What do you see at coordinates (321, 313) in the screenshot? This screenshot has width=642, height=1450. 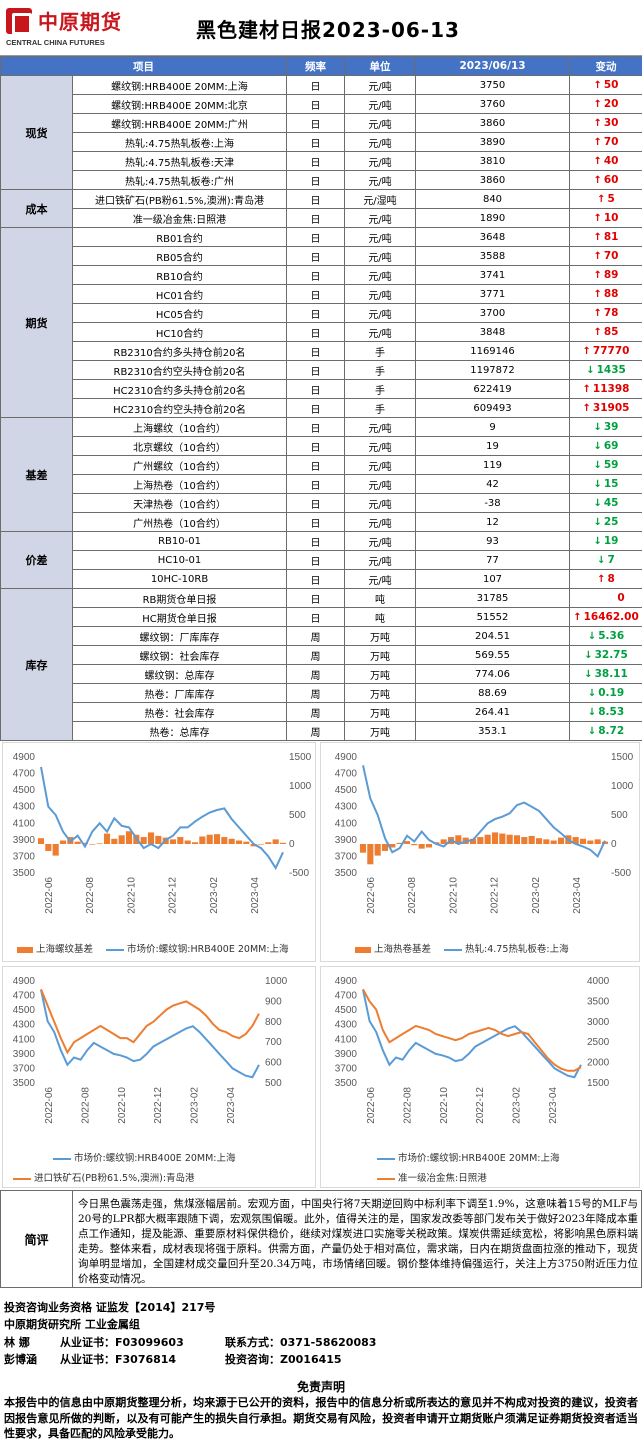 I see `table-row: HC05合约日元/吨 3700 ↑ 78` at bounding box center [321, 313].